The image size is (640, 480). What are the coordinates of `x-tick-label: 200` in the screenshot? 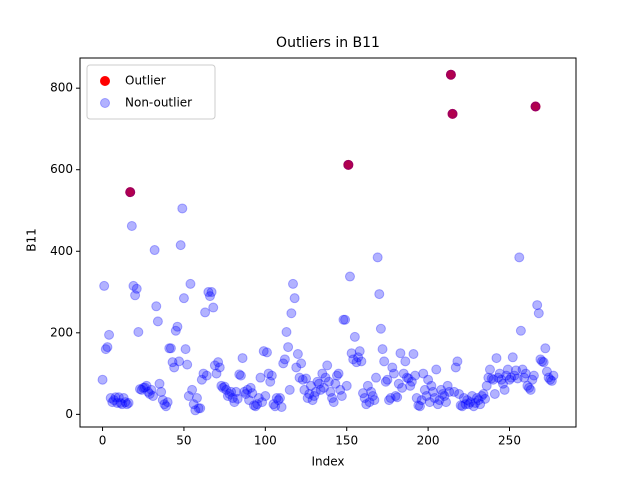 It's located at (428, 441).